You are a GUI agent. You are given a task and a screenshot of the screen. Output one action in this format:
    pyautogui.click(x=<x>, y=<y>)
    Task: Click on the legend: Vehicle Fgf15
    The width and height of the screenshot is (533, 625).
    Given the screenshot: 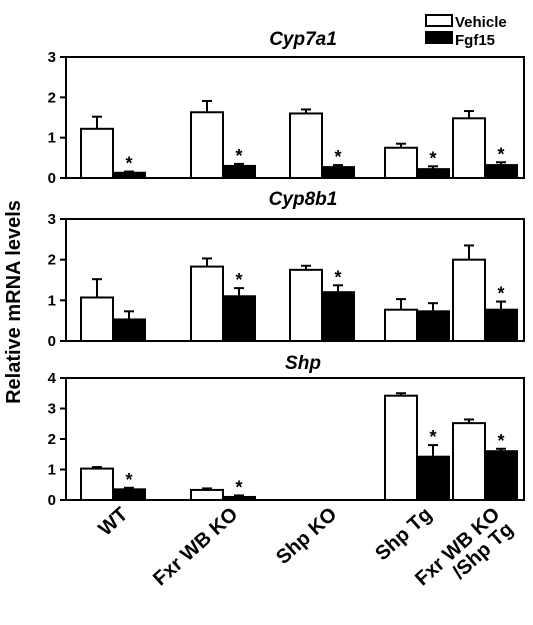 What is the action you would take?
    pyautogui.click(x=466, y=31)
    